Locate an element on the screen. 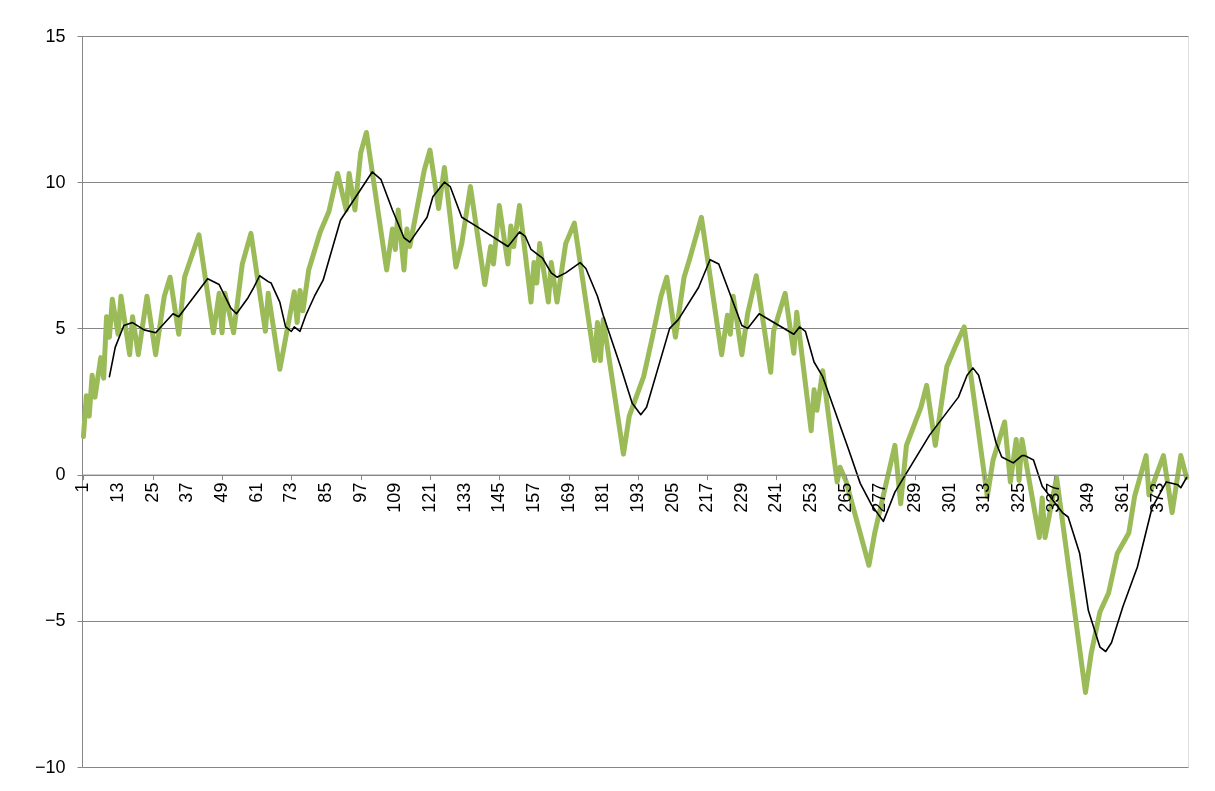 This screenshot has height=791, width=1215. x-tick-label: 301 is located at coordinates (948, 497).